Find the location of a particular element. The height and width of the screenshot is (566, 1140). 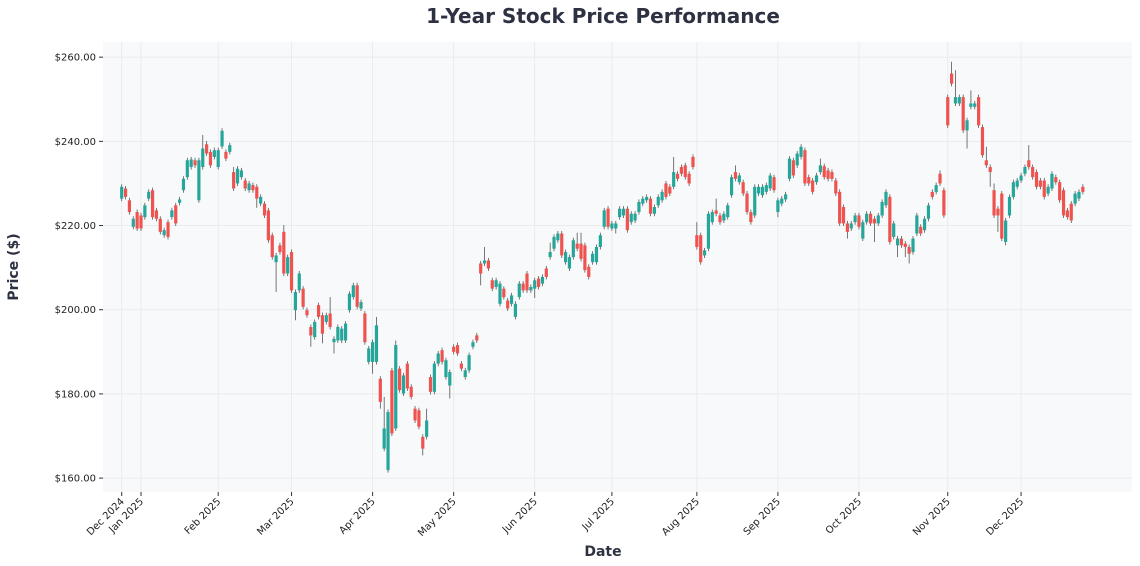

y-tick-label: $160.00 is located at coordinates (75, 479).